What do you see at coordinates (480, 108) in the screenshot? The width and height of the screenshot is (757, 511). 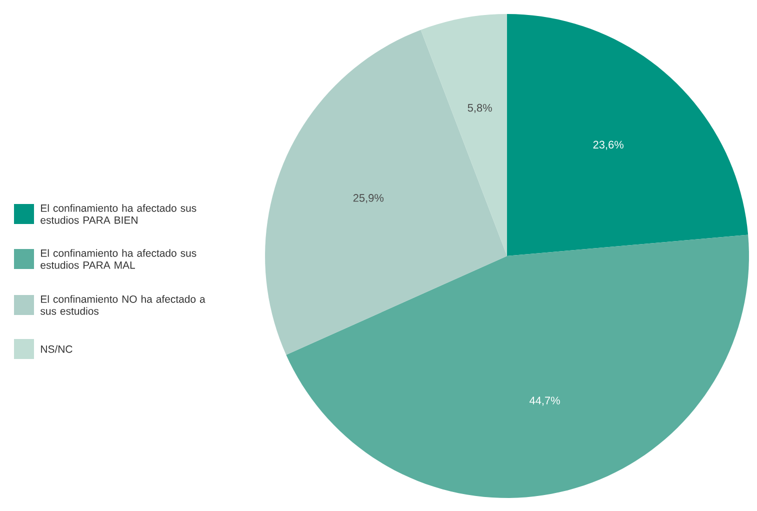 I see `data-label: 5,8%` at bounding box center [480, 108].